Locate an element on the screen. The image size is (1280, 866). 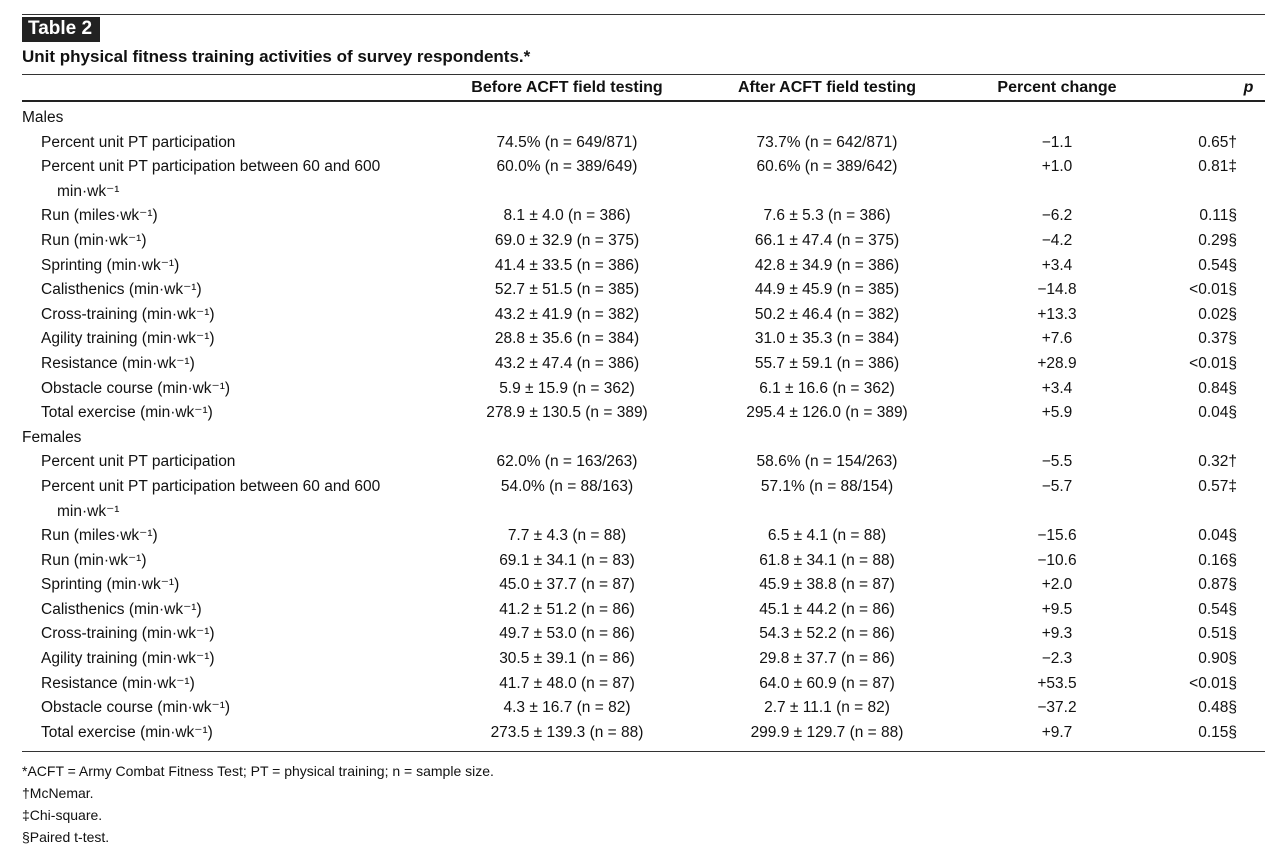
data-cell: 61.8 ± 34.1 (n = 88) is located at coordinates (827, 560).